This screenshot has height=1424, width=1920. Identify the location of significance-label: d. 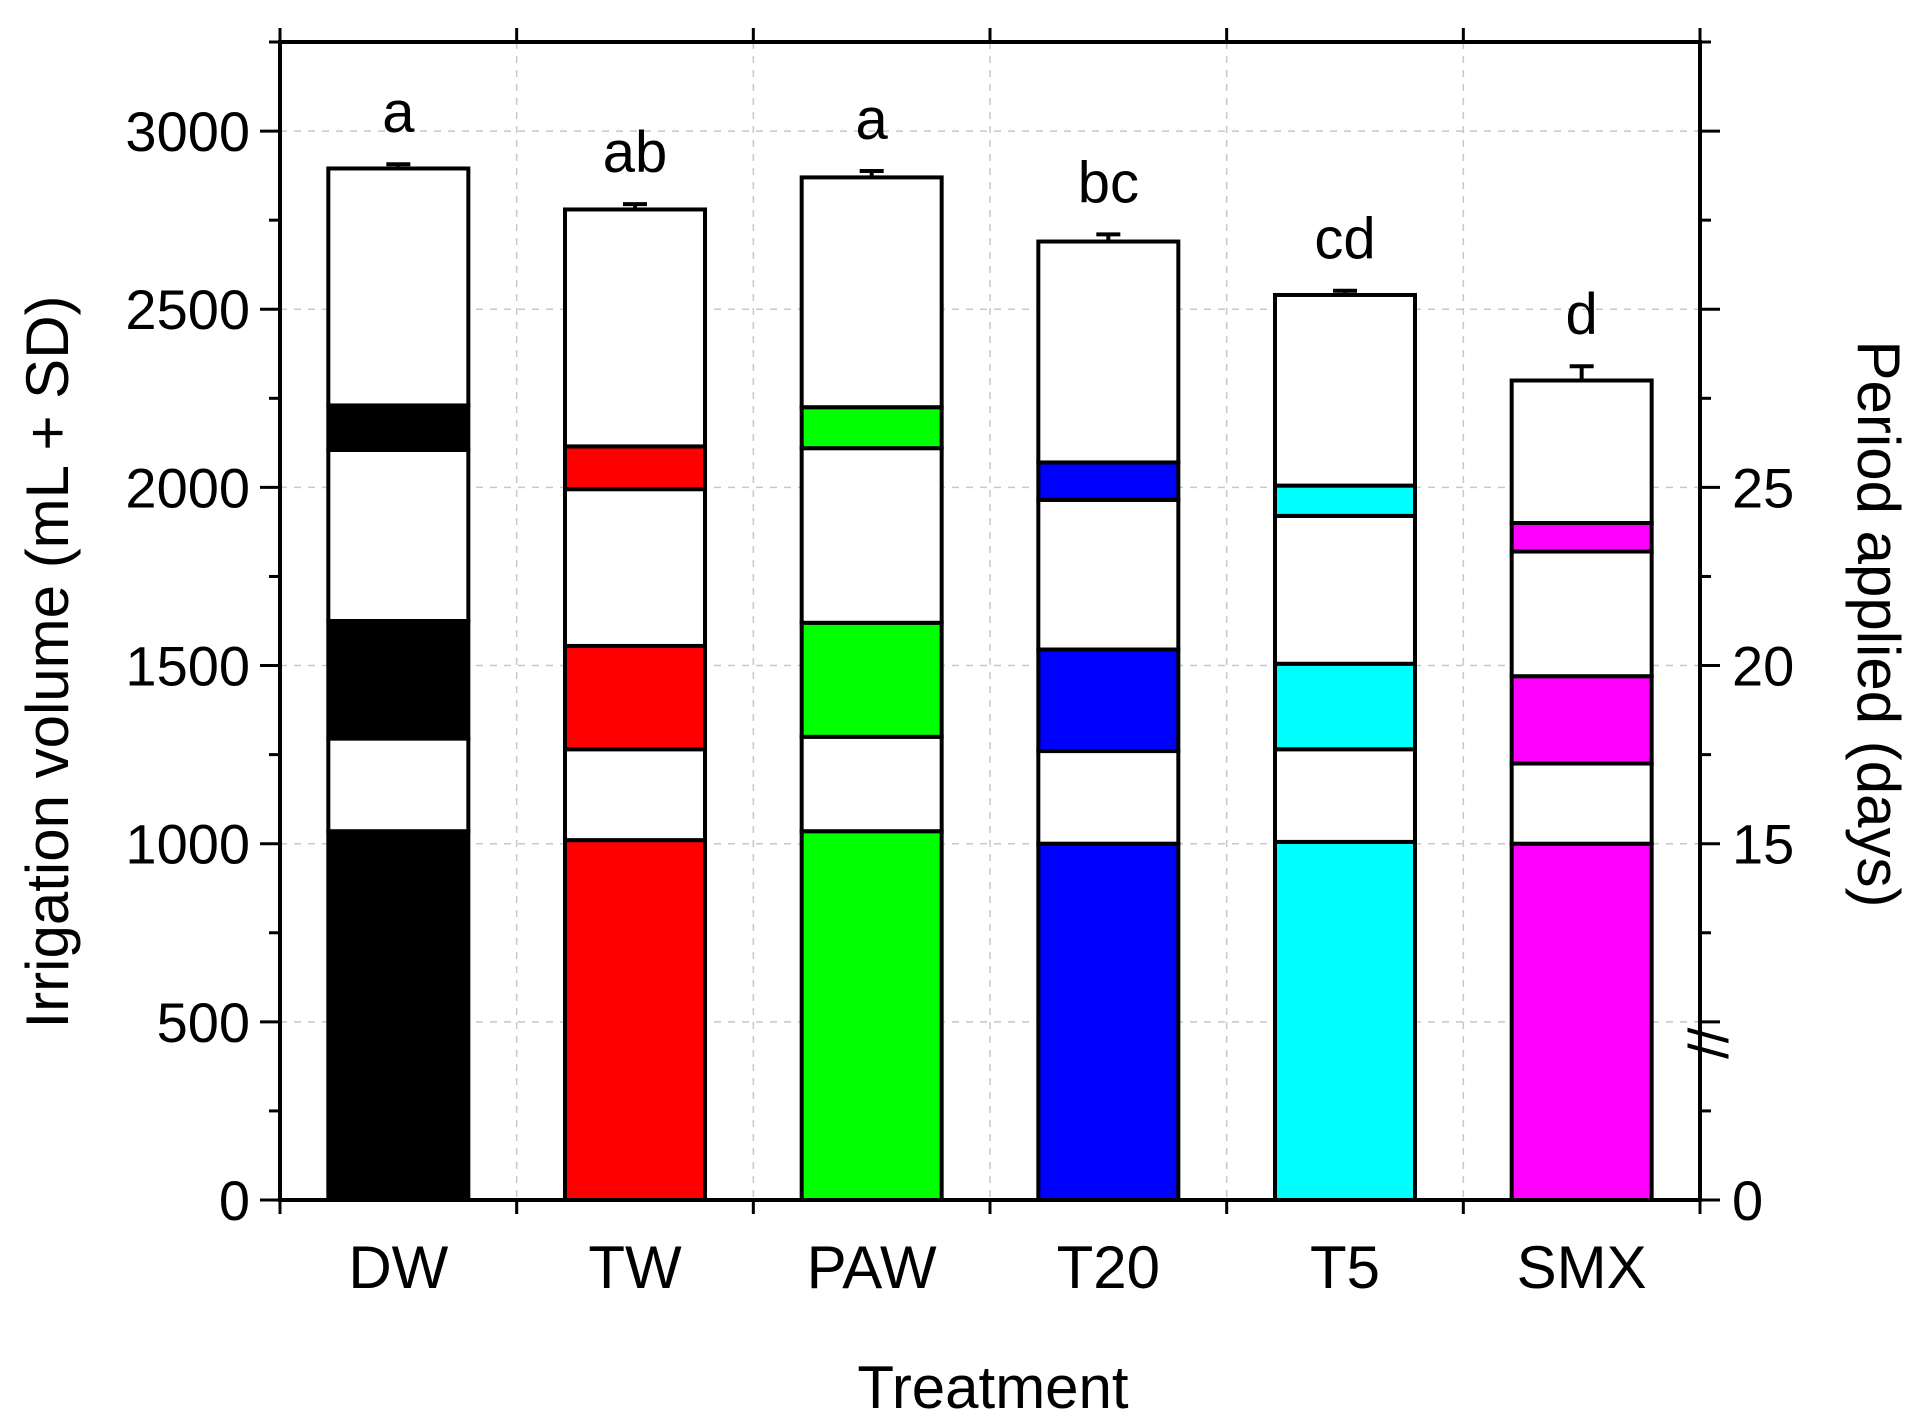
(1582, 314).